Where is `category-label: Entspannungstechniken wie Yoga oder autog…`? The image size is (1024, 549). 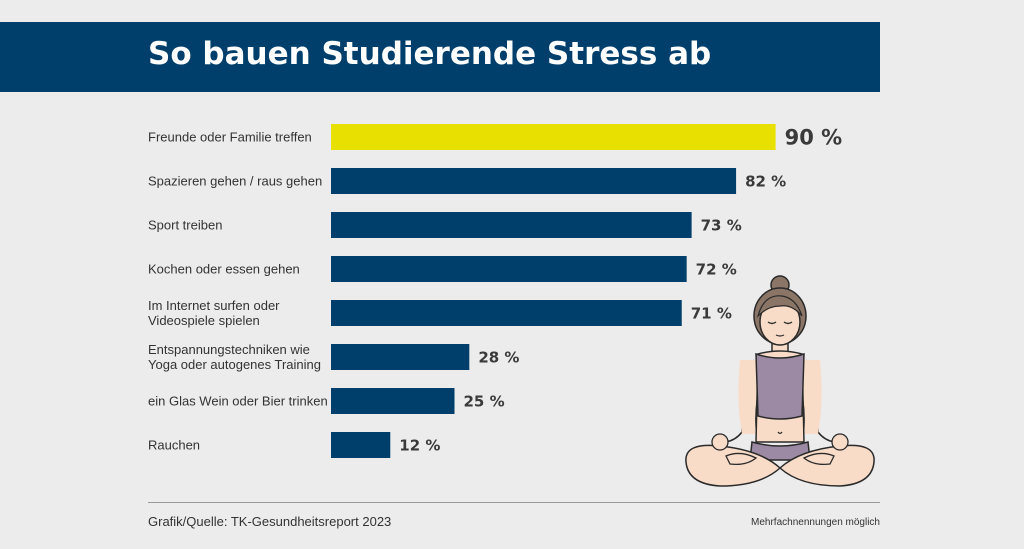 category-label: Entspannungstechniken wie Yoga oder autog… is located at coordinates (234, 357).